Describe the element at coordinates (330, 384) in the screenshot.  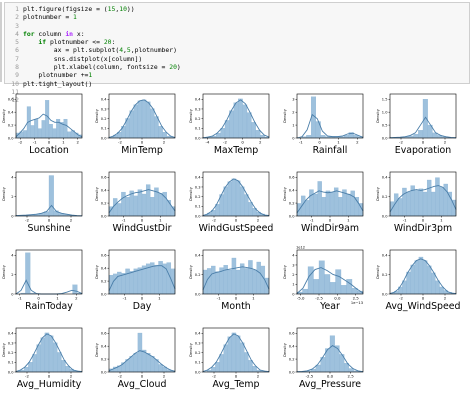
I see `x-axis-label: Avg_Pressure` at that location.